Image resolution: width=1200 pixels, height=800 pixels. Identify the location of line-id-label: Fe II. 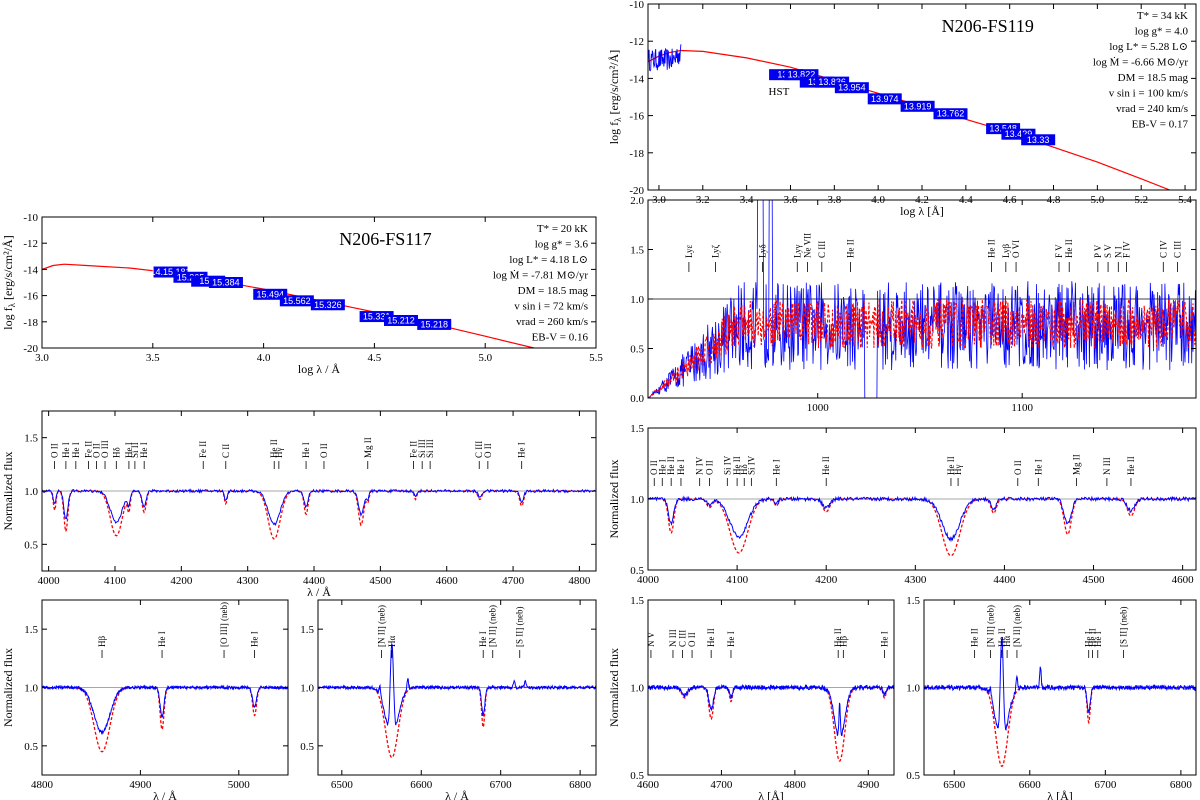
(414, 449).